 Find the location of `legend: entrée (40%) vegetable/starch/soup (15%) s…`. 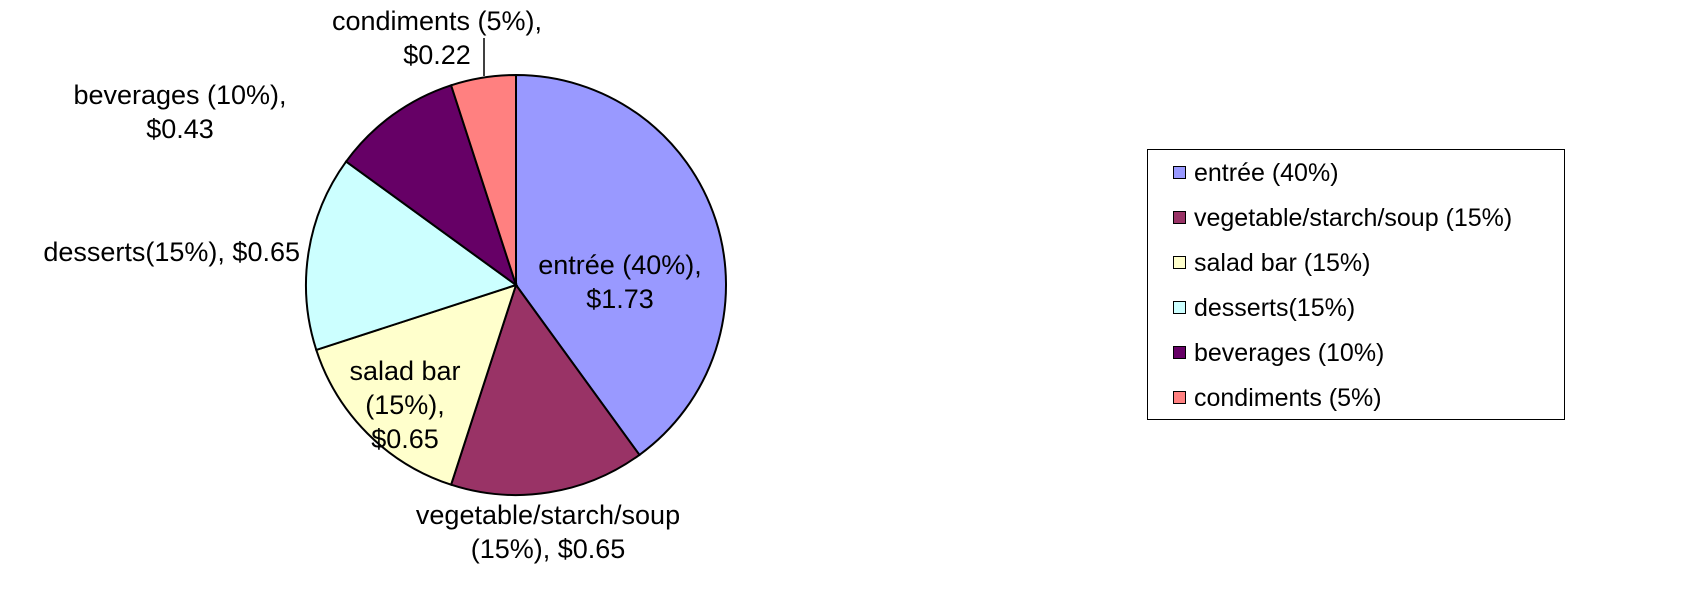

legend: entrée (40%) vegetable/starch/soup (15%) s… is located at coordinates (1356, 284).